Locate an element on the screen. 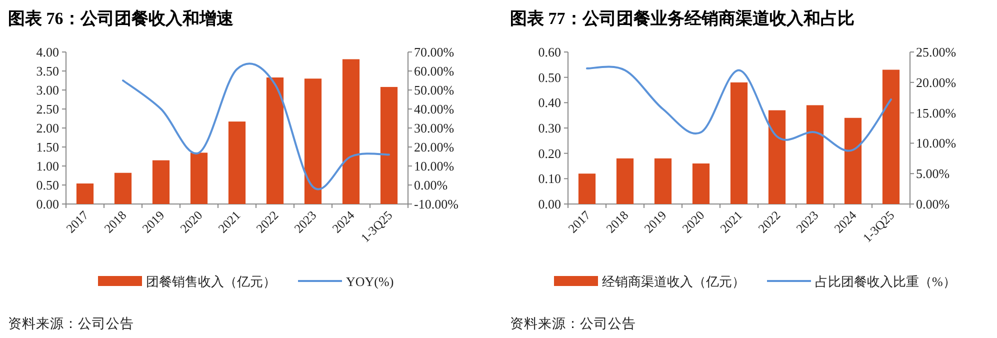 The height and width of the screenshot is (338, 997). y2-tick-label: -10.00% is located at coordinates (436, 204).